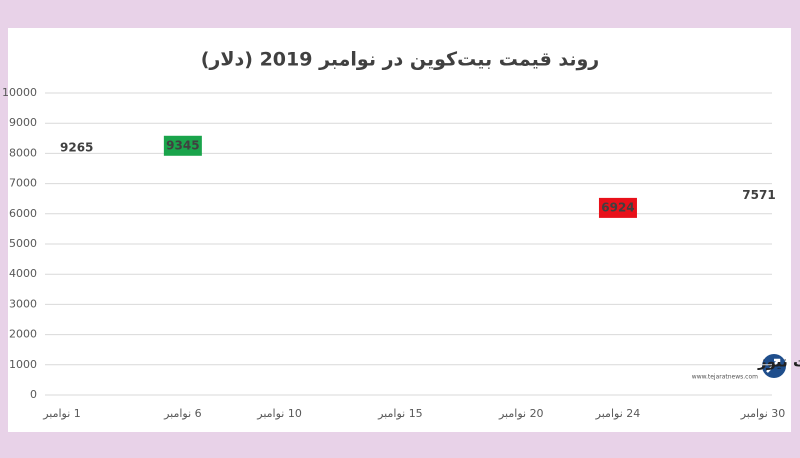 Image resolution: width=800 pixels, height=458 pixels. What do you see at coordinates (521, 413) in the screenshot?
I see `x-tick-label: 20 نوامبر` at bounding box center [521, 413].